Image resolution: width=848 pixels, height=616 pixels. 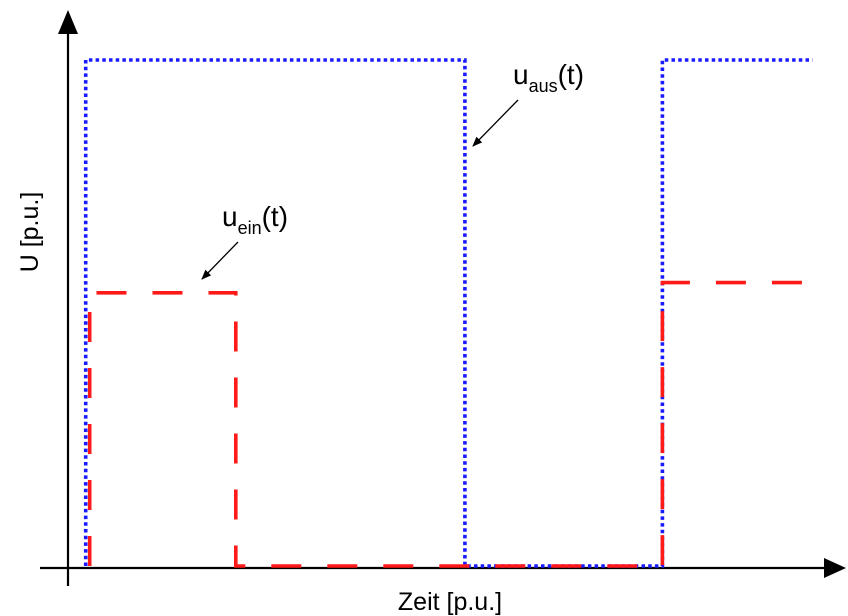 I want to click on x-axis-title: Zeit [p.u.], so click(x=450, y=602).